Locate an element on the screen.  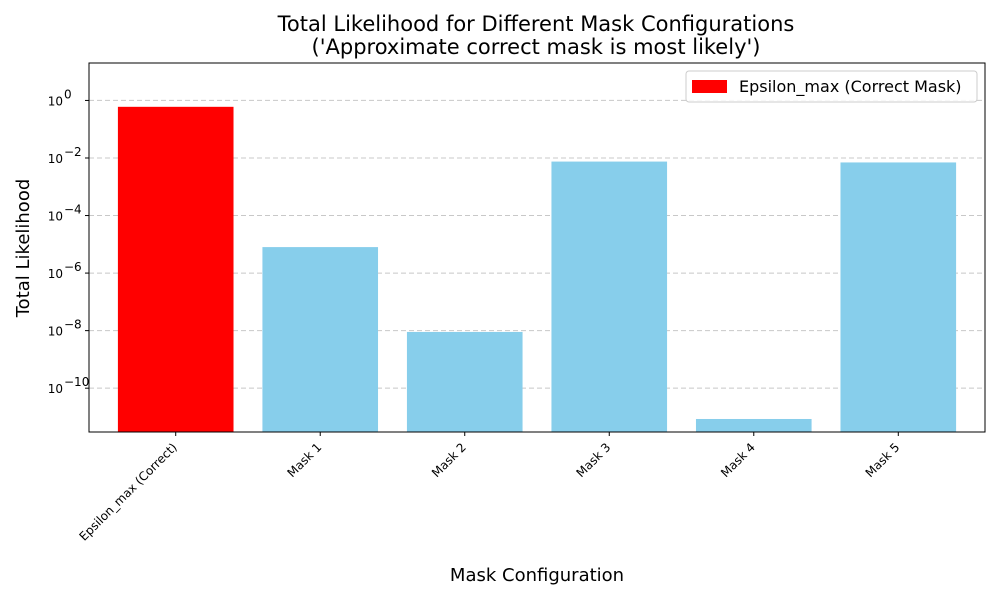
y-tick-label-exponent: −2 is located at coordinates (73, 152).